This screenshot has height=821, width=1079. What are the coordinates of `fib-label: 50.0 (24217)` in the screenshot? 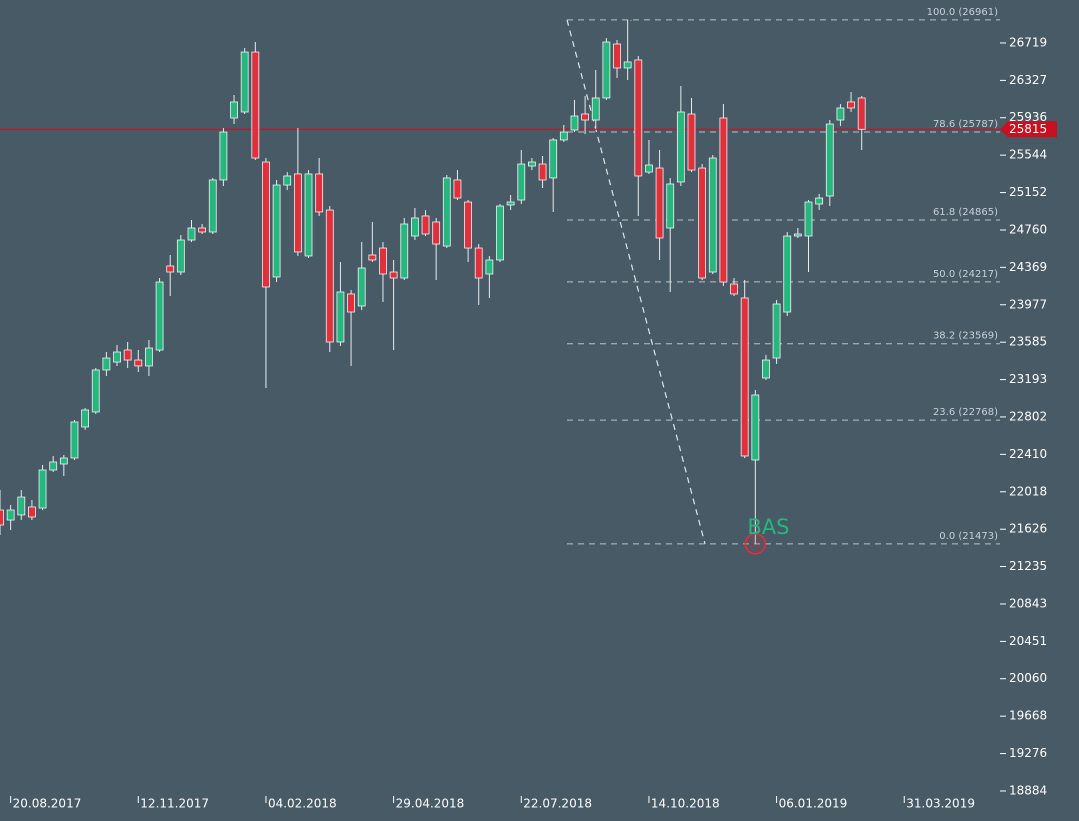 It's located at (965, 274).